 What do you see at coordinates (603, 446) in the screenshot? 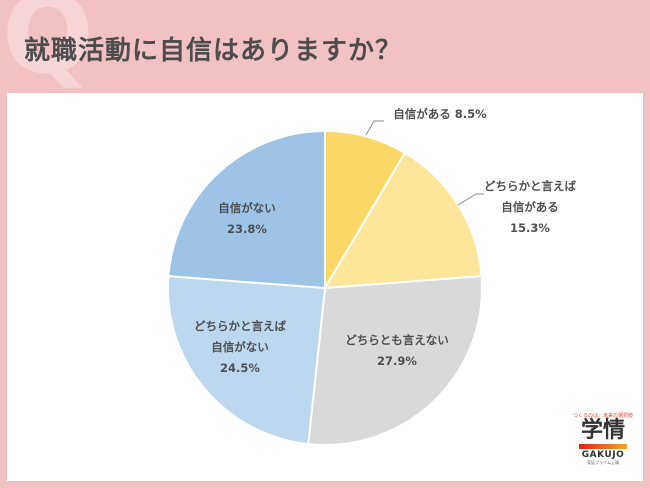
I see `logo-bar` at bounding box center [603, 446].